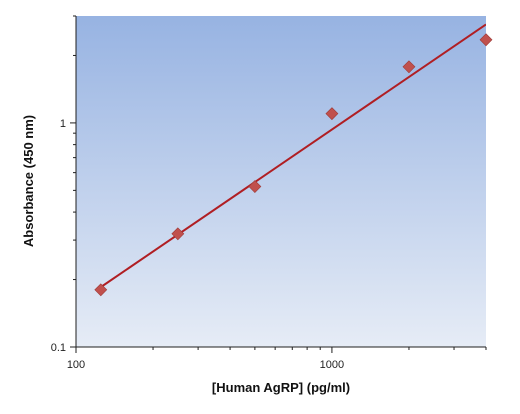 The width and height of the screenshot is (520, 414). What do you see at coordinates (28, 181) in the screenshot?
I see `y-axis-title: Absorbance (450 nm)` at bounding box center [28, 181].